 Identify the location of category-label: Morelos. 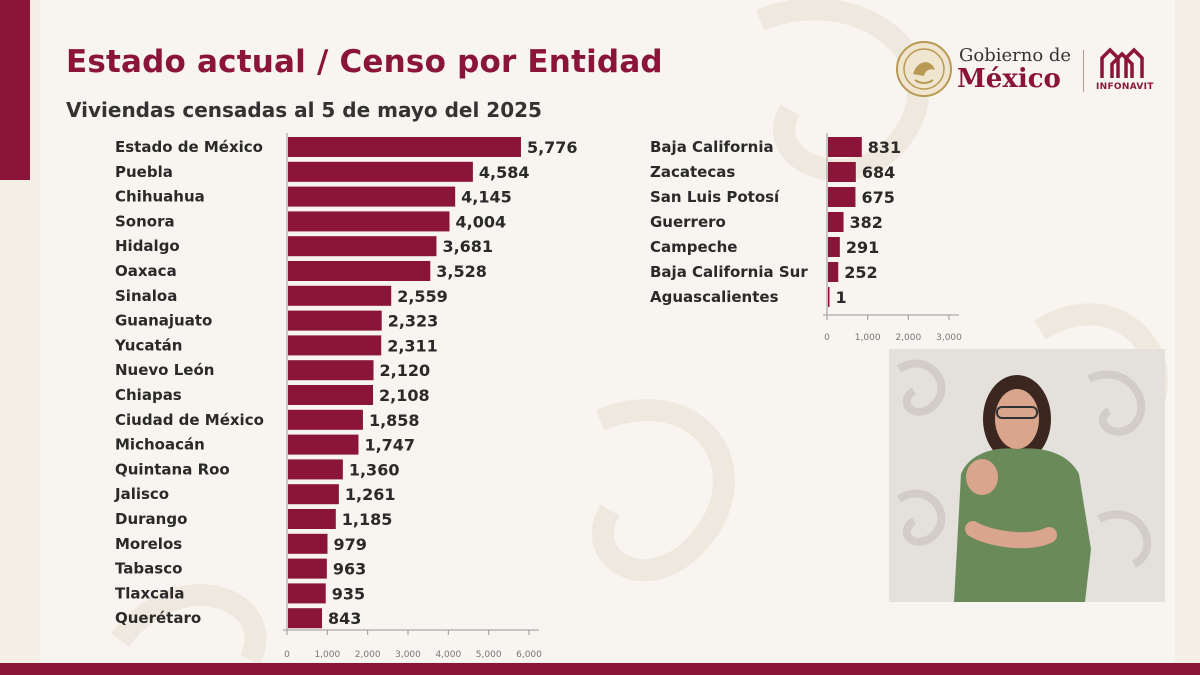
(148, 544).